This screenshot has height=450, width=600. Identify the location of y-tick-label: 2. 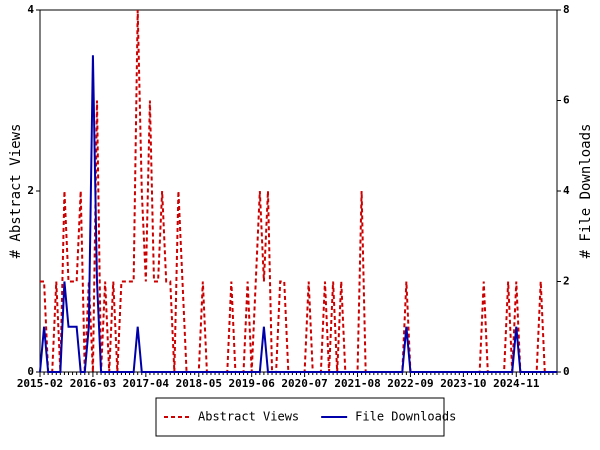
(30, 190).